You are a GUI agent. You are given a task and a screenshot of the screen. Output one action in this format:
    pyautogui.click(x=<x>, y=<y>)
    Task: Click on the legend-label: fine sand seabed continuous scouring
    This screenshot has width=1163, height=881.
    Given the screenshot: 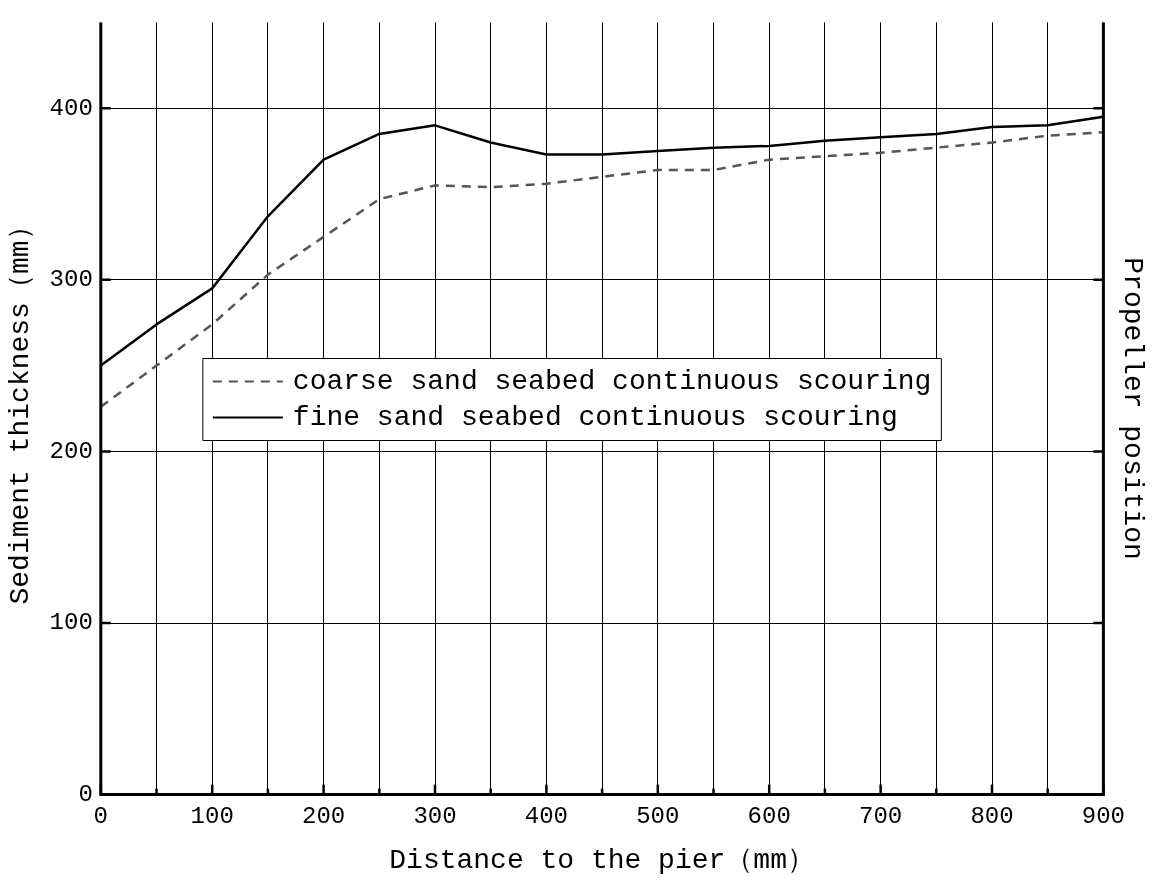 What is the action you would take?
    pyautogui.click(x=595, y=417)
    